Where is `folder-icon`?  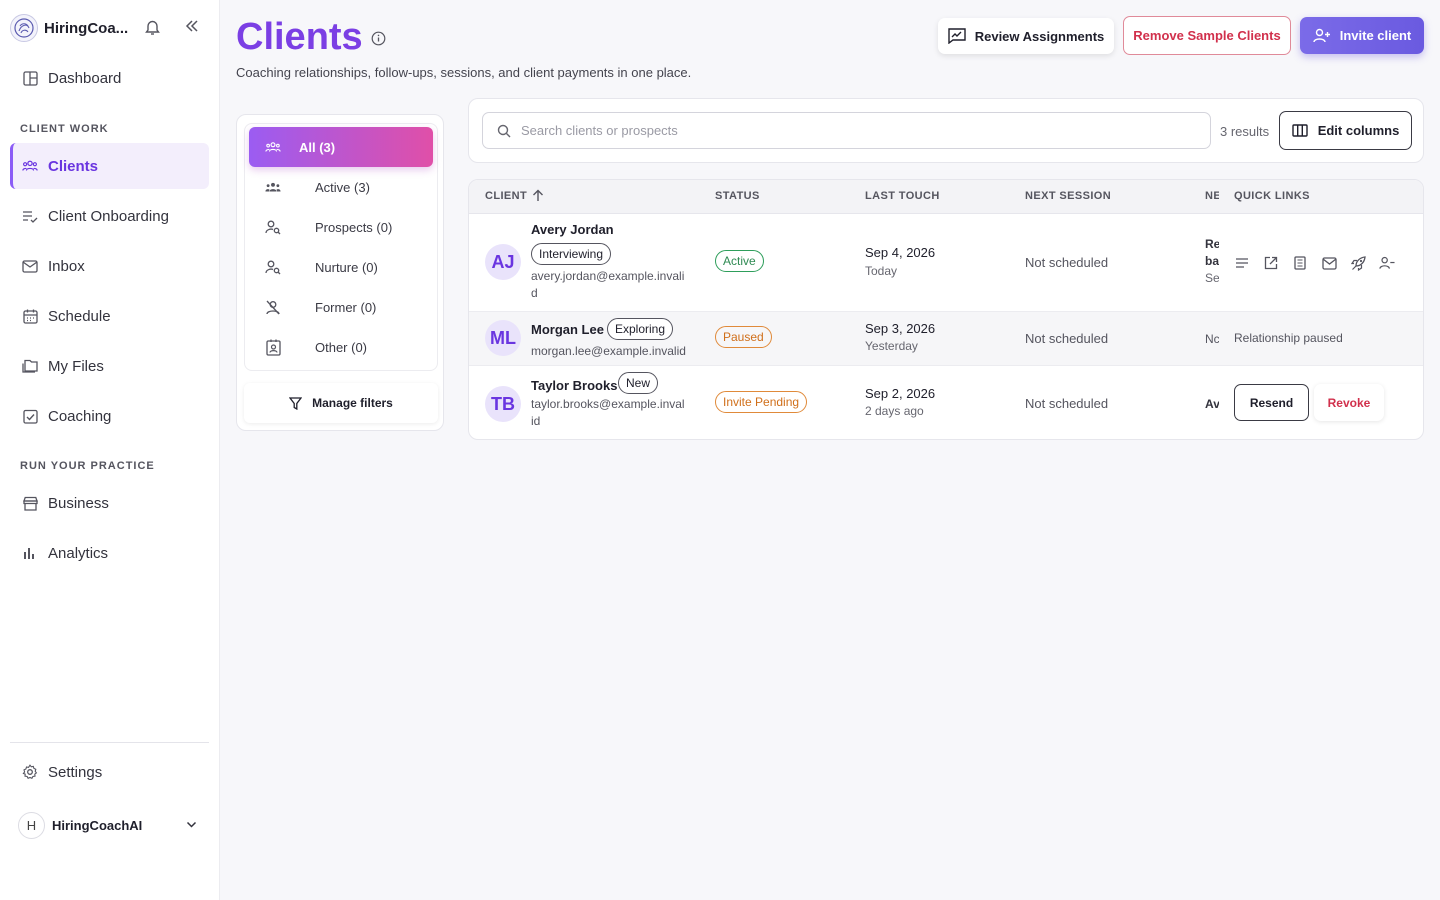 folder-icon is located at coordinates (30, 366).